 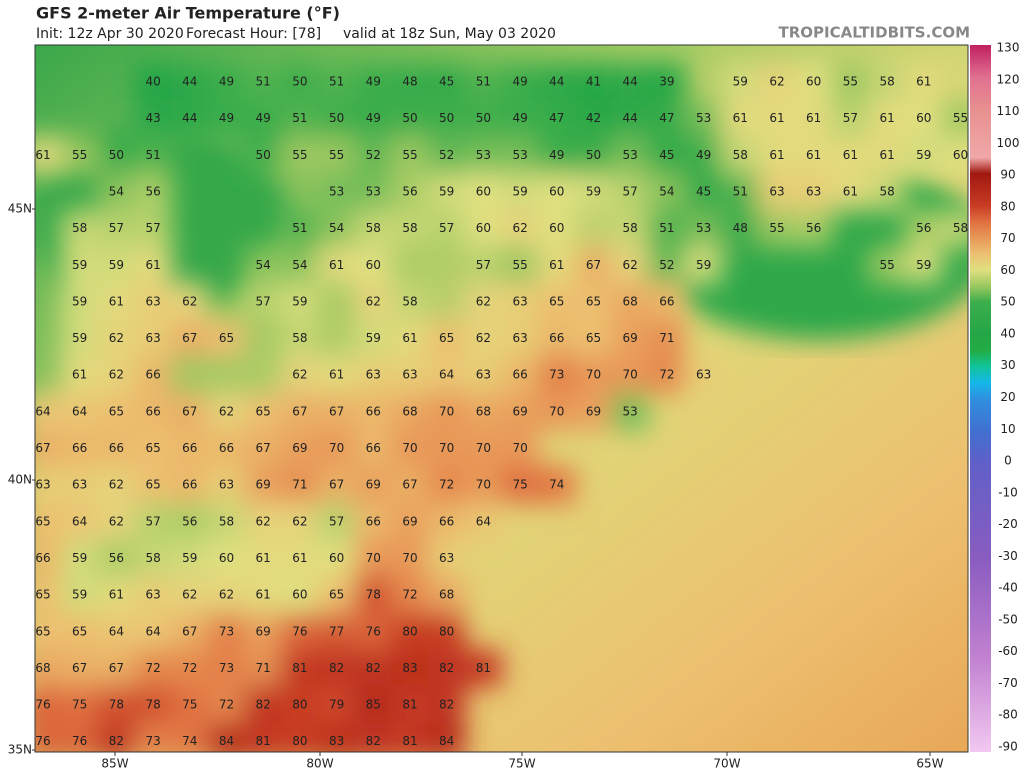 What do you see at coordinates (666, 155) in the screenshot?
I see `temperature-value: 45` at bounding box center [666, 155].